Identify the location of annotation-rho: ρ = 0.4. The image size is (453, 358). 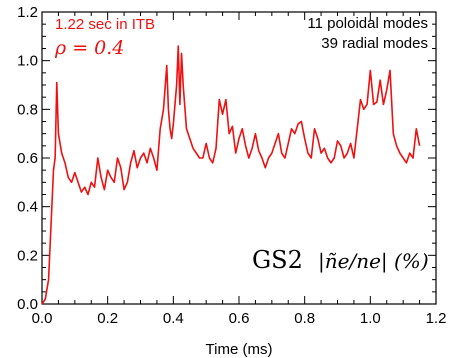
(89, 48).